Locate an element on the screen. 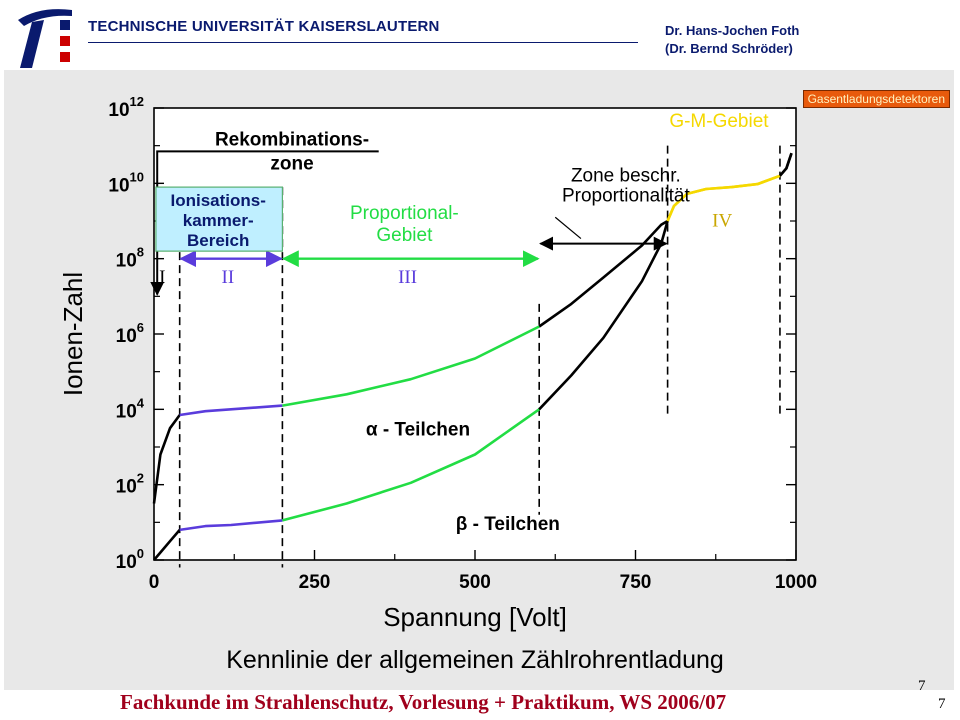 The image size is (960, 720). region-iv-label: G-M-Gebiet is located at coordinates (719, 121).